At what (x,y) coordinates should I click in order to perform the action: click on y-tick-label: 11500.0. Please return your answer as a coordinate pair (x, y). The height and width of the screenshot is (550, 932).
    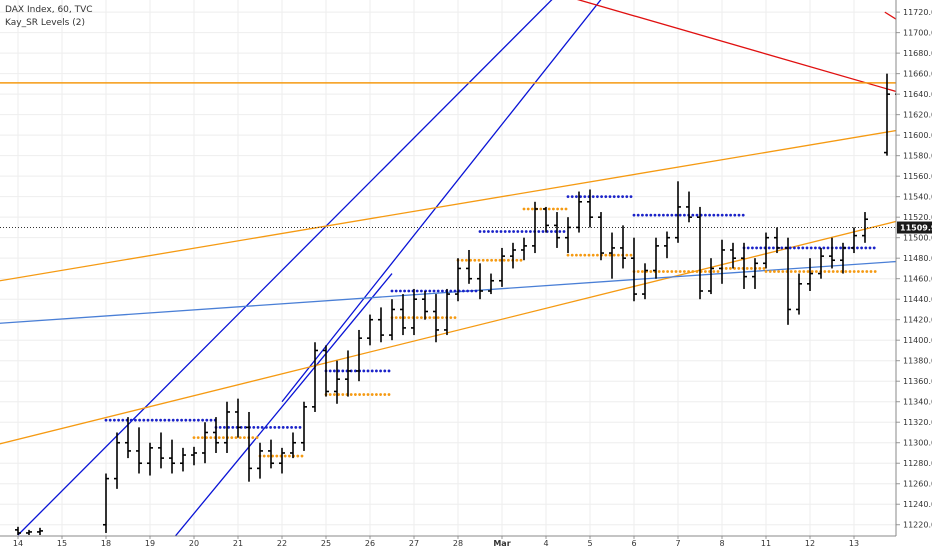
    Looking at the image, I should click on (917, 238).